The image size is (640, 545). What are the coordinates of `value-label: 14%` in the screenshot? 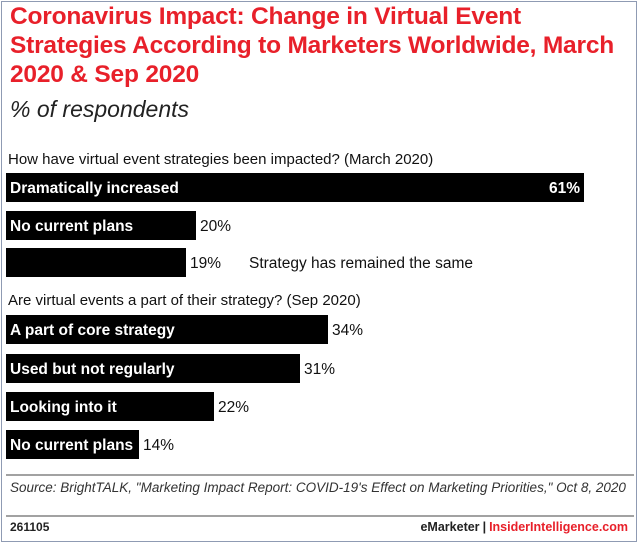 It's located at (158, 445).